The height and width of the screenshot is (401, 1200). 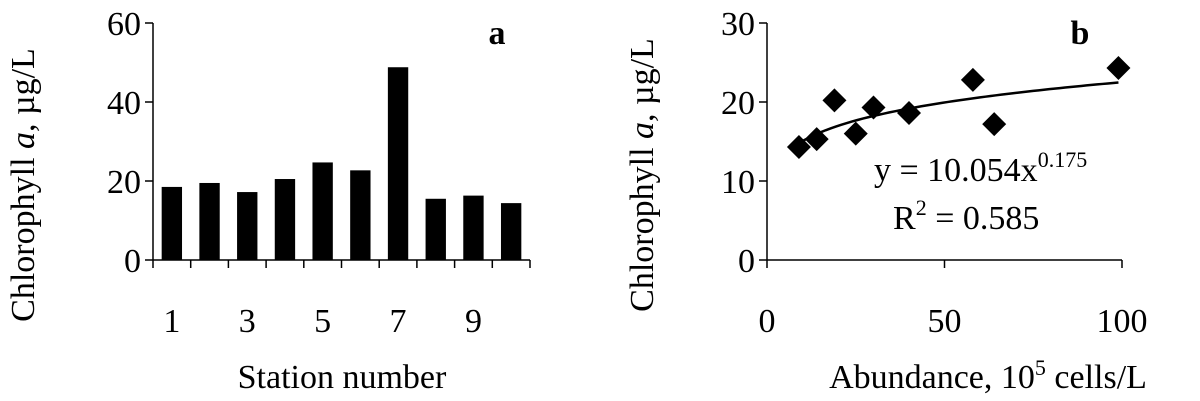 I want to click on panel-a-x-tick-label: 9, so click(x=473, y=321).